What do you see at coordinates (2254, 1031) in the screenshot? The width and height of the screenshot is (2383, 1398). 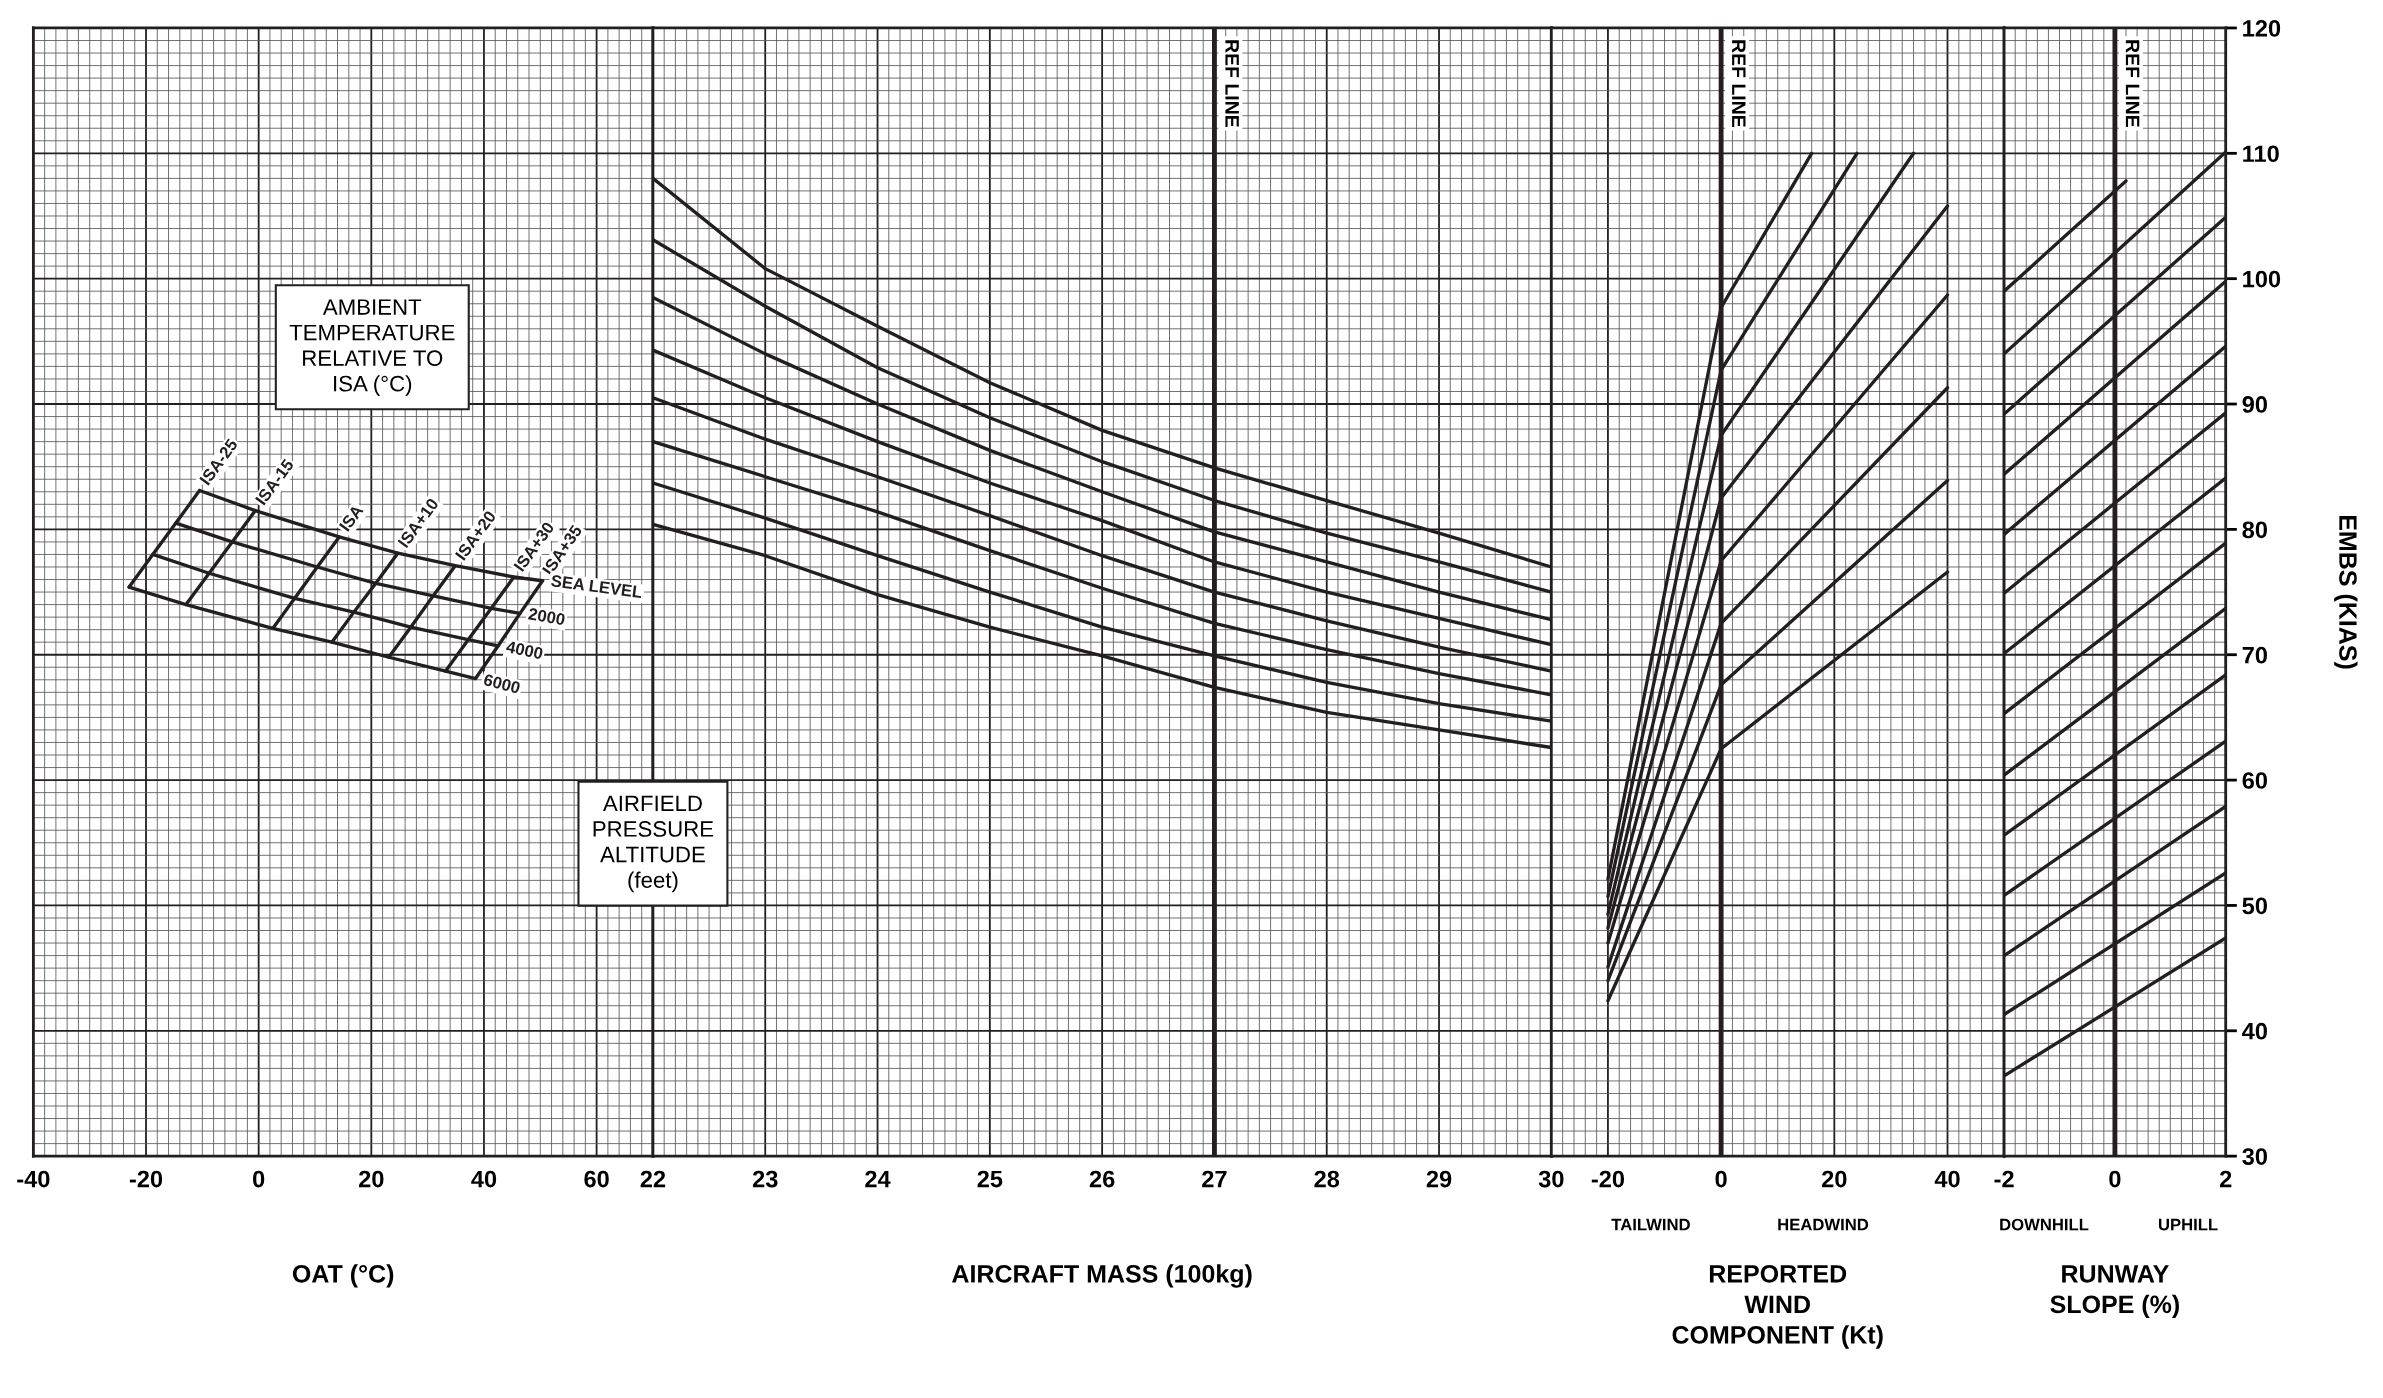 I see `y-tick-label: 40` at bounding box center [2254, 1031].